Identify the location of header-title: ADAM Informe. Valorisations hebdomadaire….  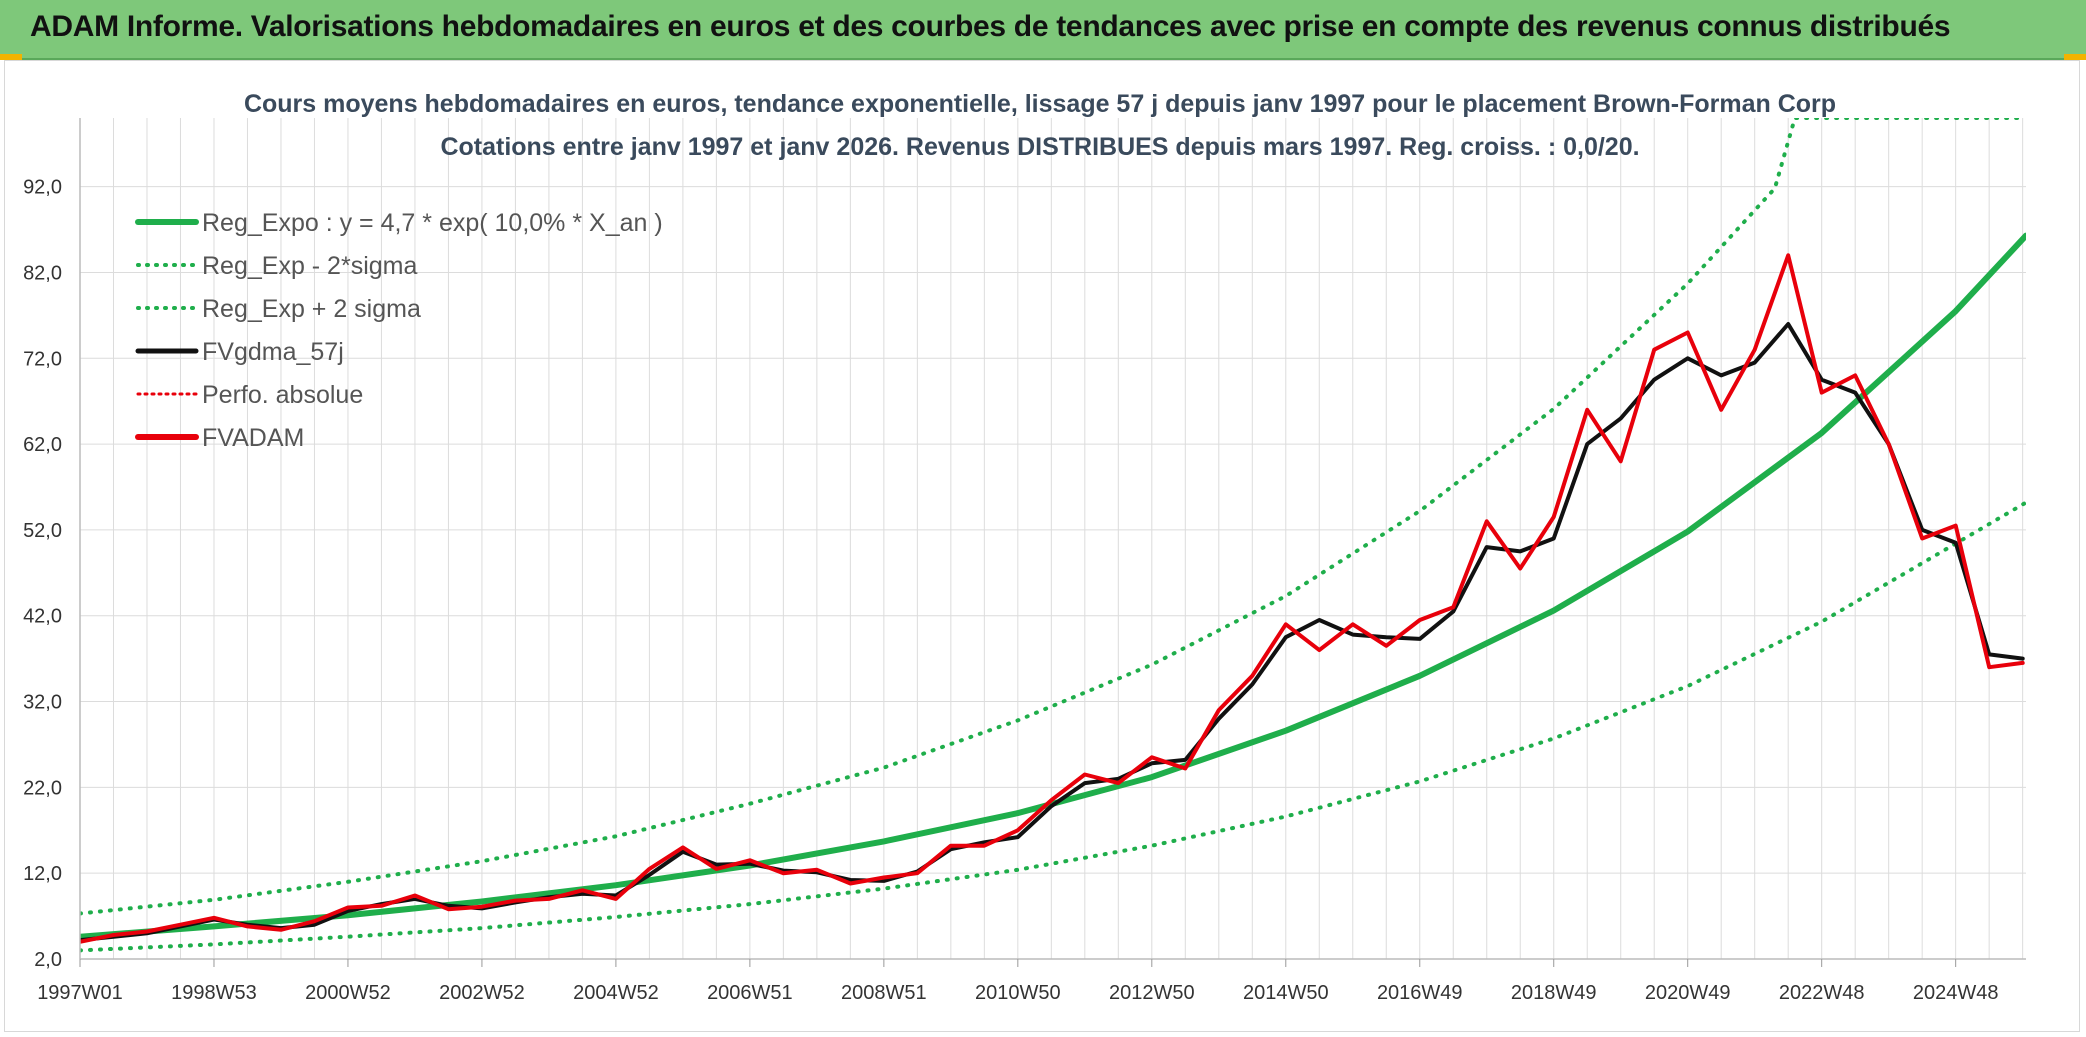
(990, 26).